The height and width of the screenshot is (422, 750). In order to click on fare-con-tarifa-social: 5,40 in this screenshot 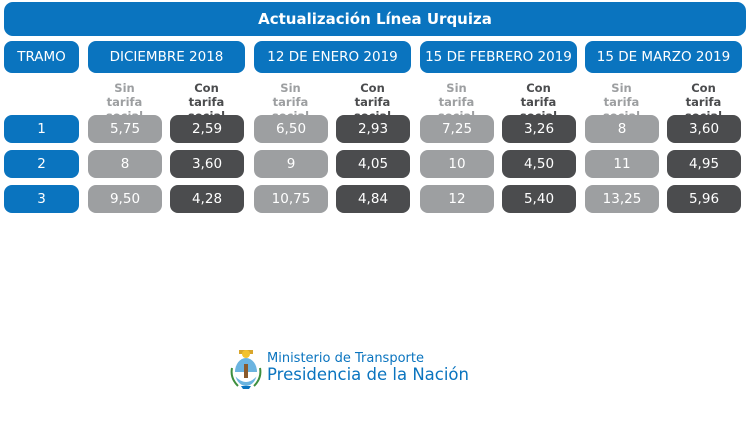, I will do `click(539, 199)`.